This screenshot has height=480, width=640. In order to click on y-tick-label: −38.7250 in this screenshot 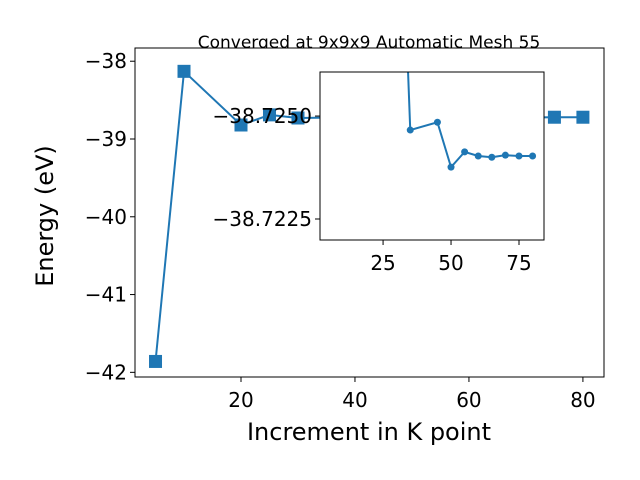, I will do `click(262, 116)`.